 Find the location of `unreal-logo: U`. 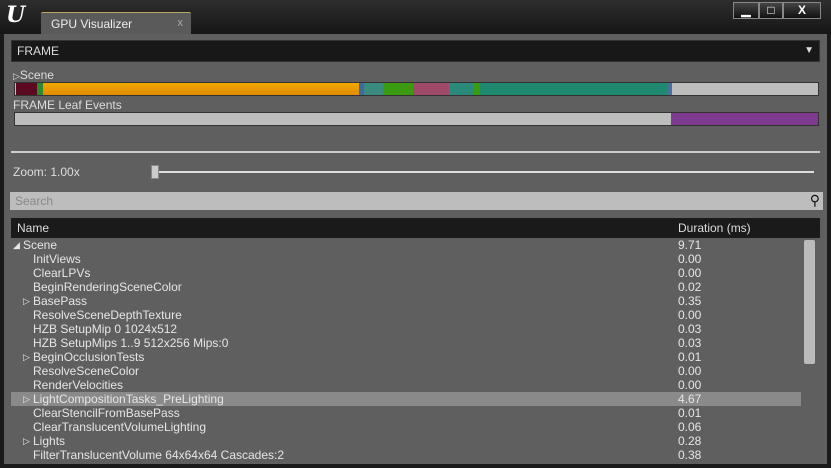

unreal-logo: U is located at coordinates (16, 15).